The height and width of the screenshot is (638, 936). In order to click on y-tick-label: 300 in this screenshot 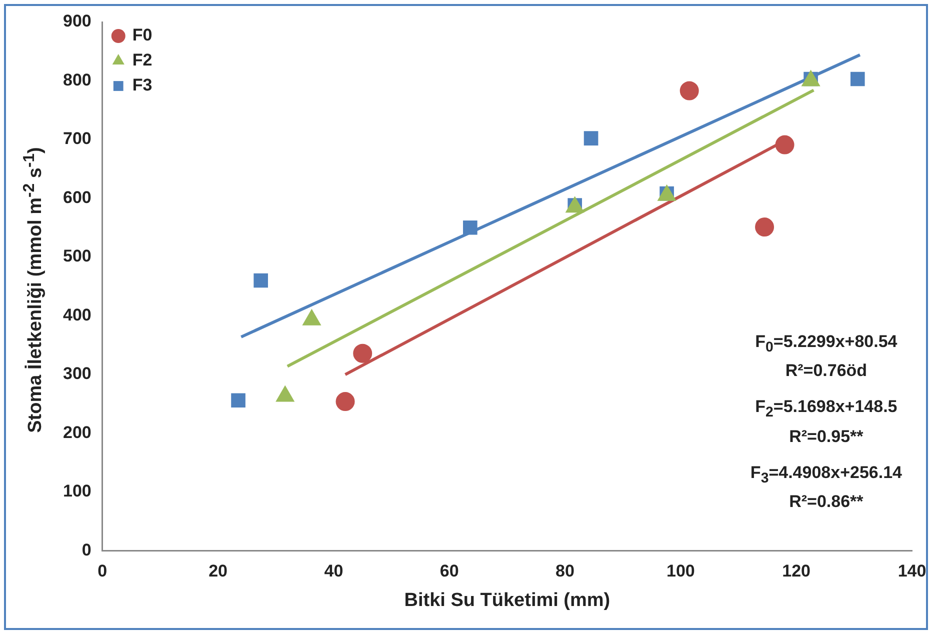, I will do `click(77, 374)`.